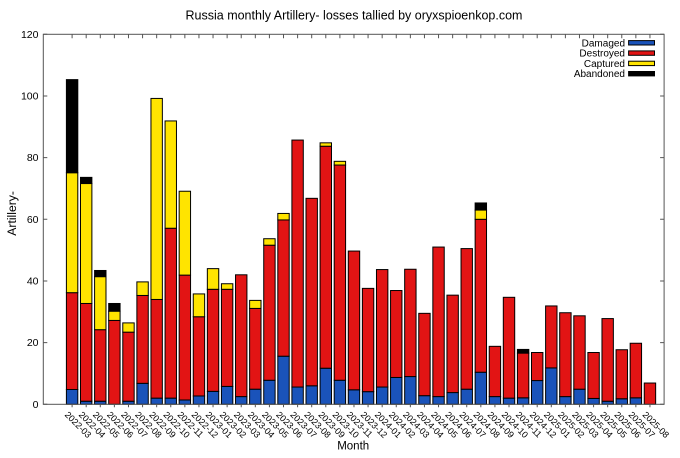 This screenshot has width=680, height=458. Describe the element at coordinates (602, 54) in the screenshot. I see `svg-text: Destroyed` at that location.